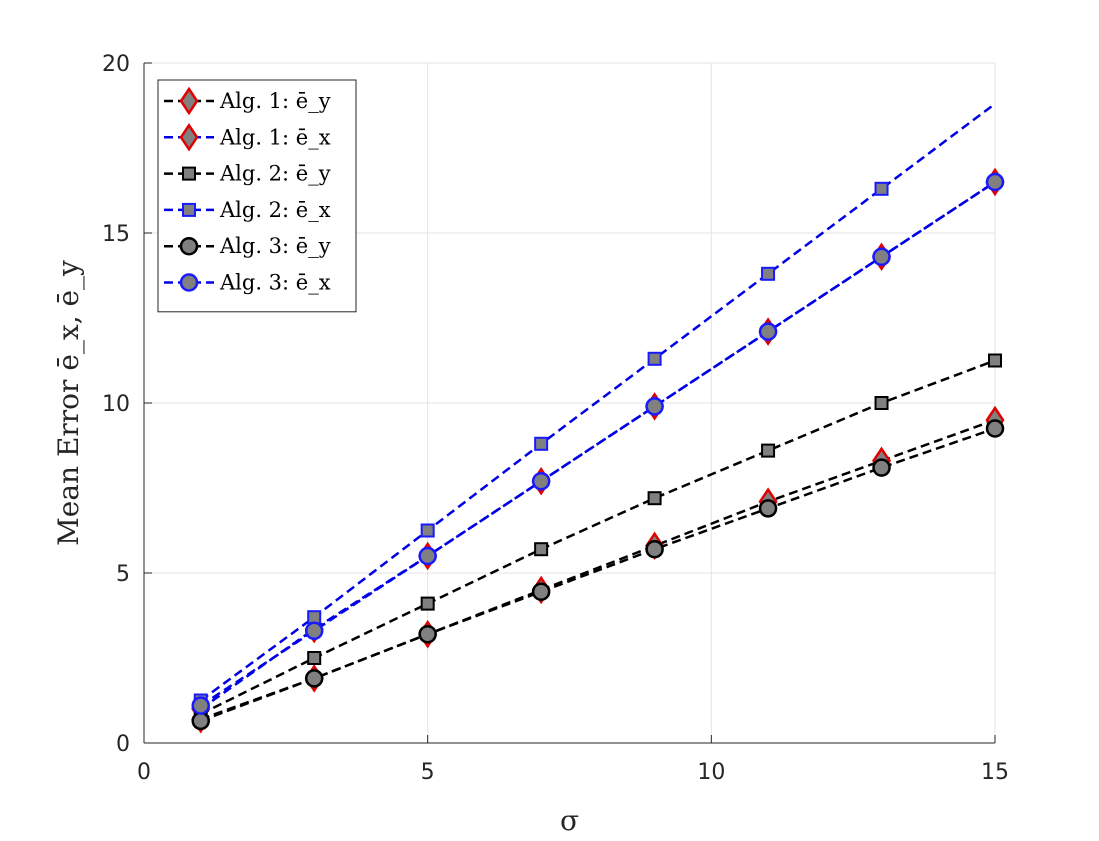 The width and height of the screenshot is (1099, 841). I want to click on legend-item: Alg. 3: ē_y, so click(247, 246).